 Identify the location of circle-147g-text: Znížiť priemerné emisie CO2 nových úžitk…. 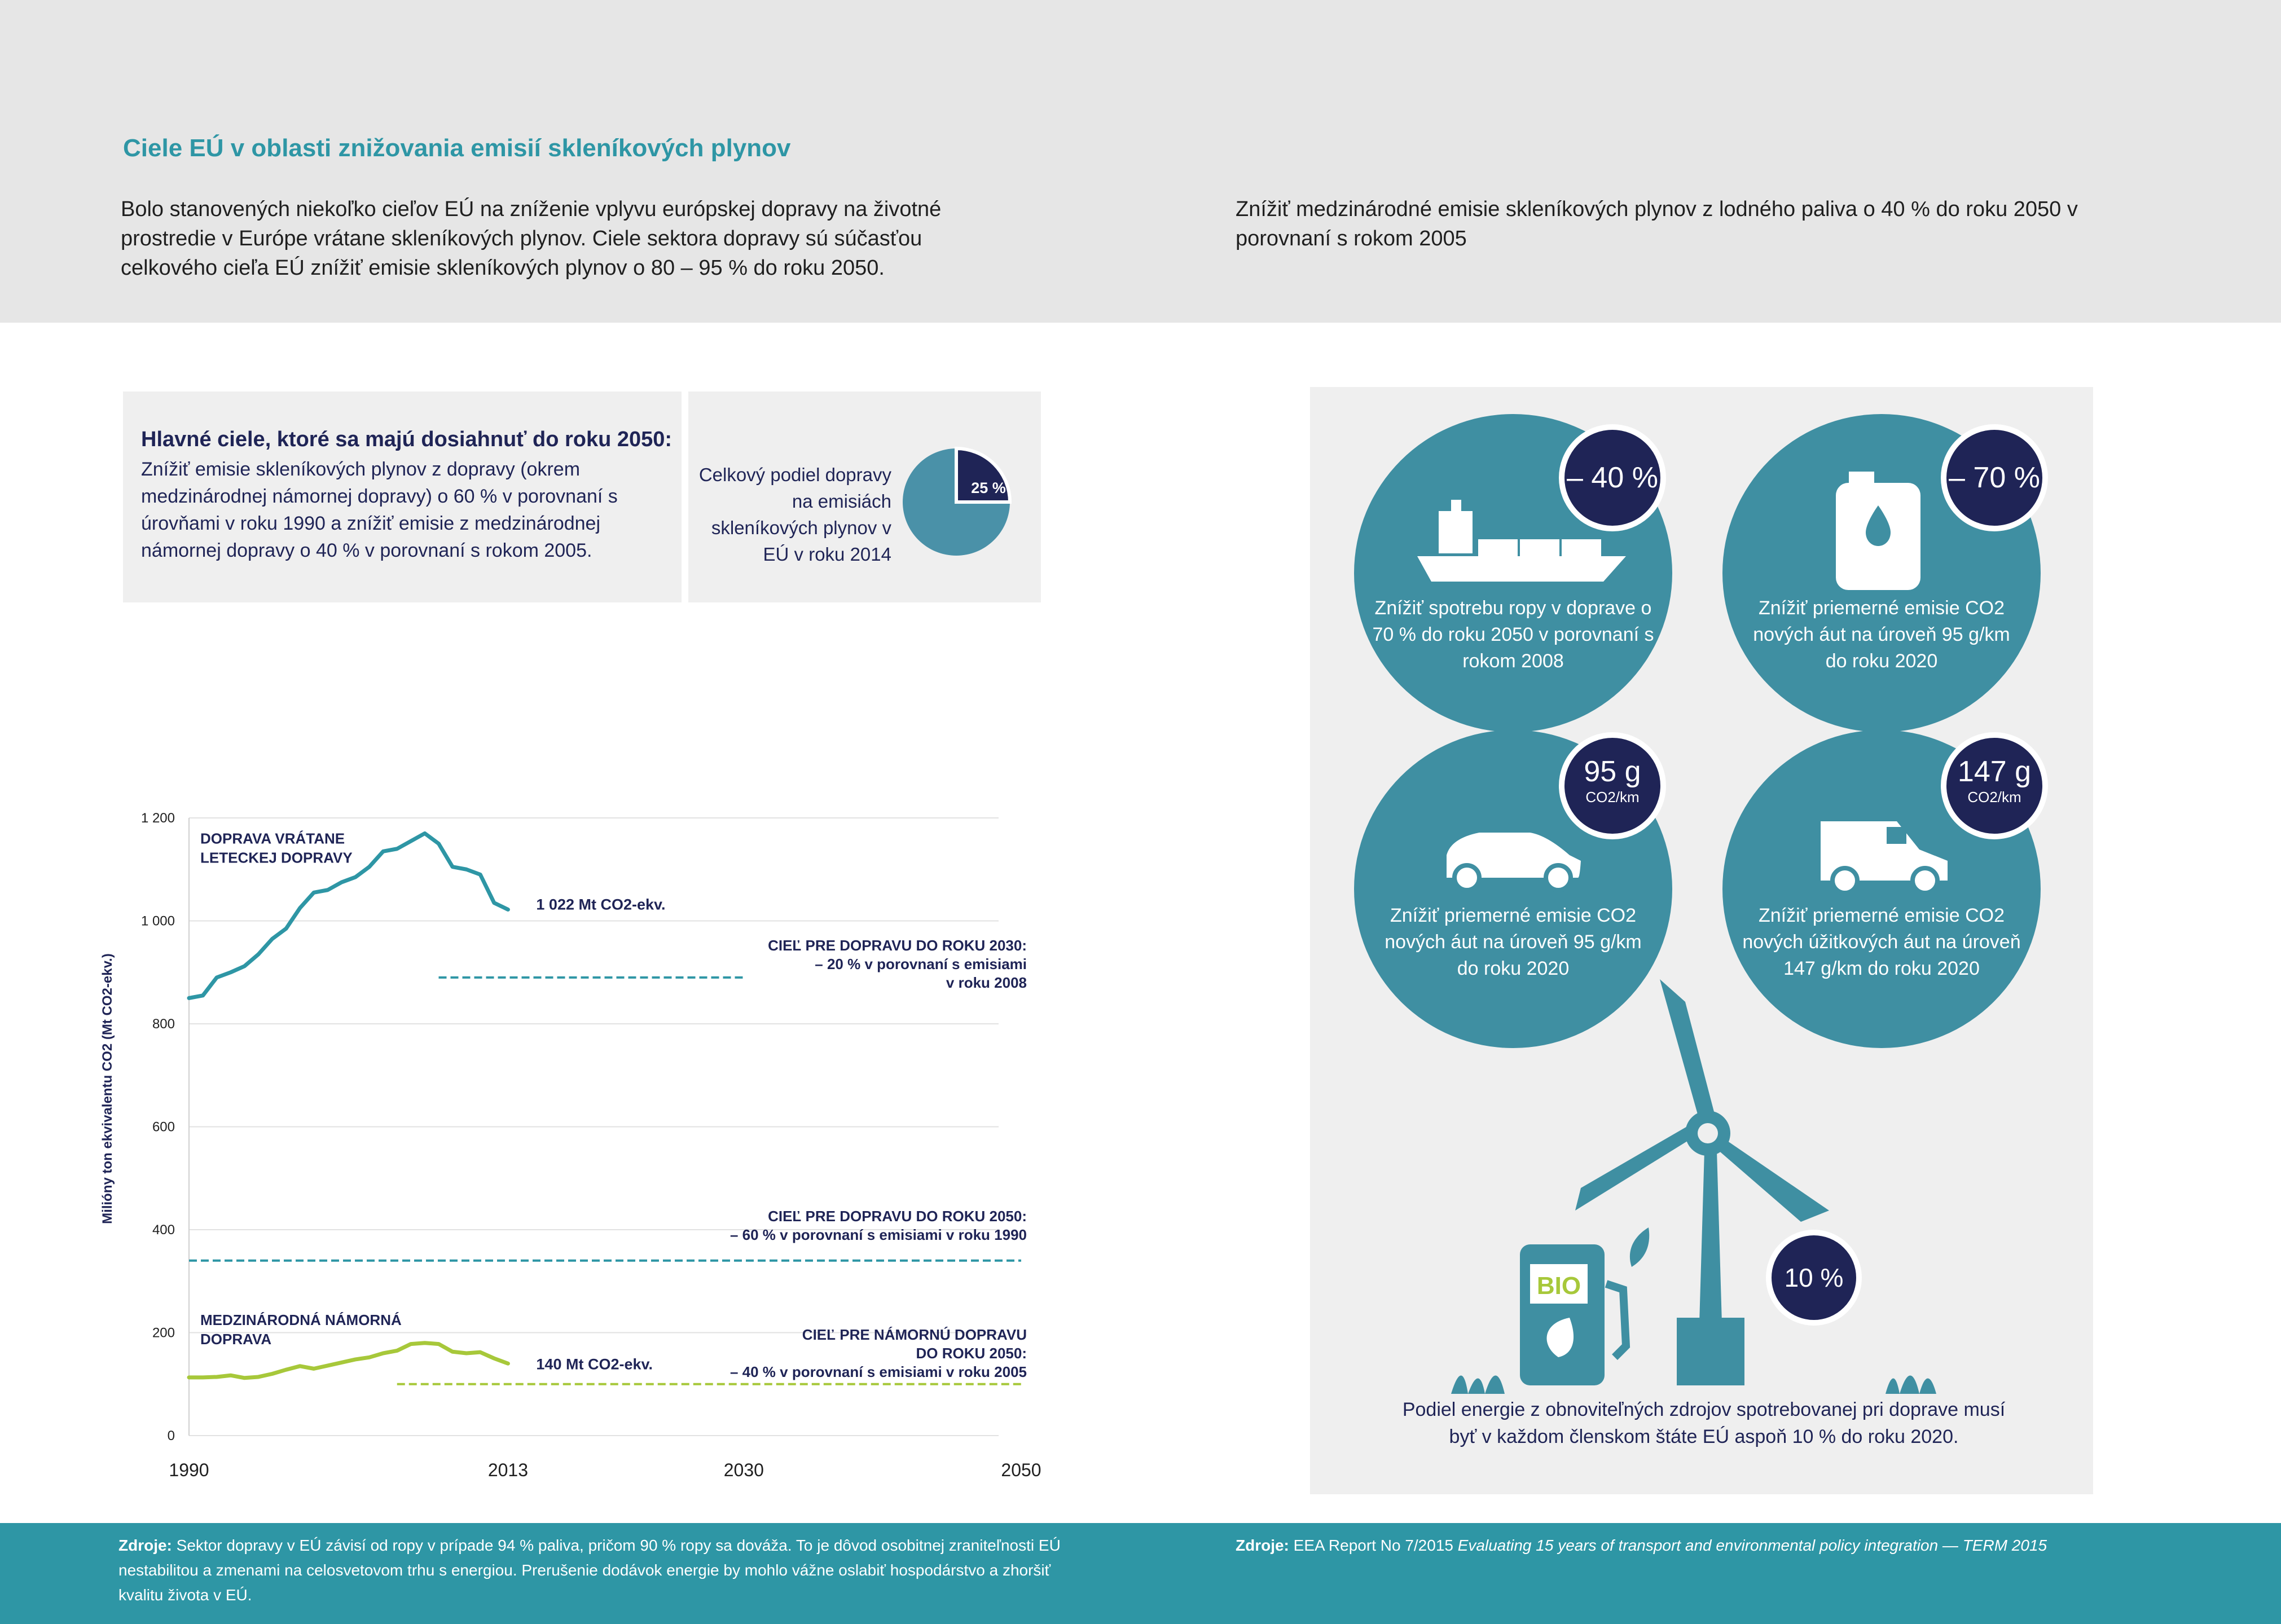
(1881, 942).